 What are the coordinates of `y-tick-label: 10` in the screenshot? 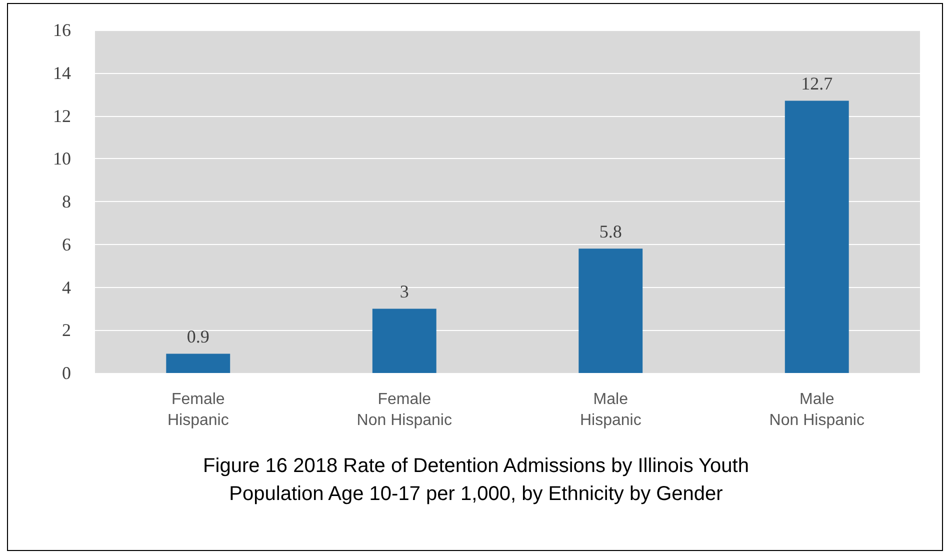 It's located at (62, 158).